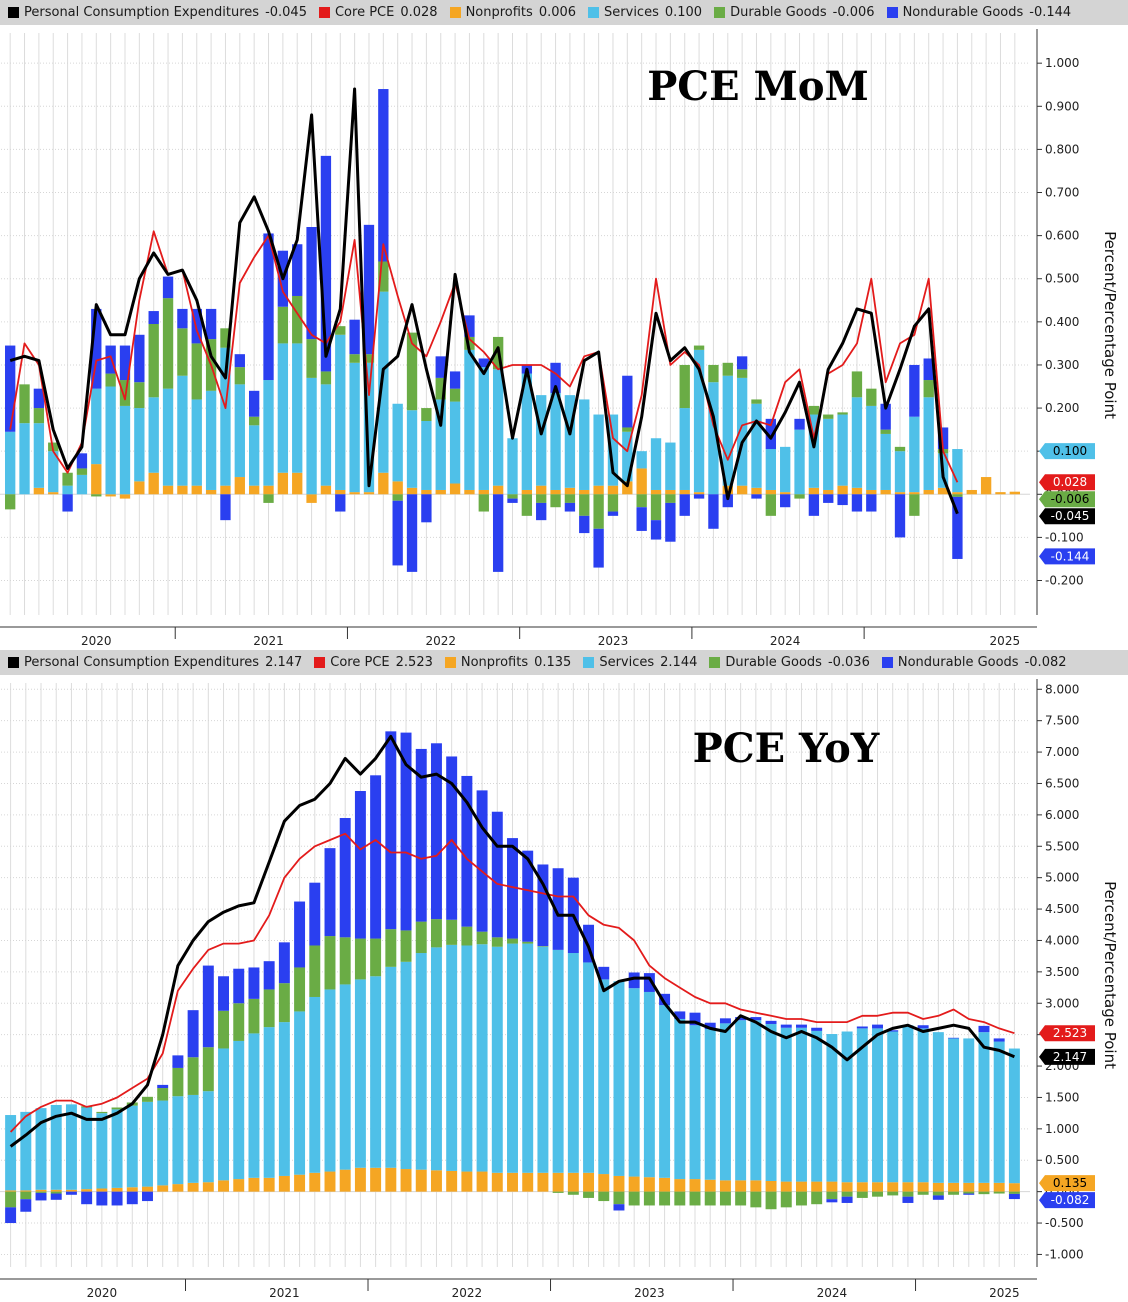 The image size is (1128, 1302). I want to click on legend-value: 2.144, so click(679, 662).